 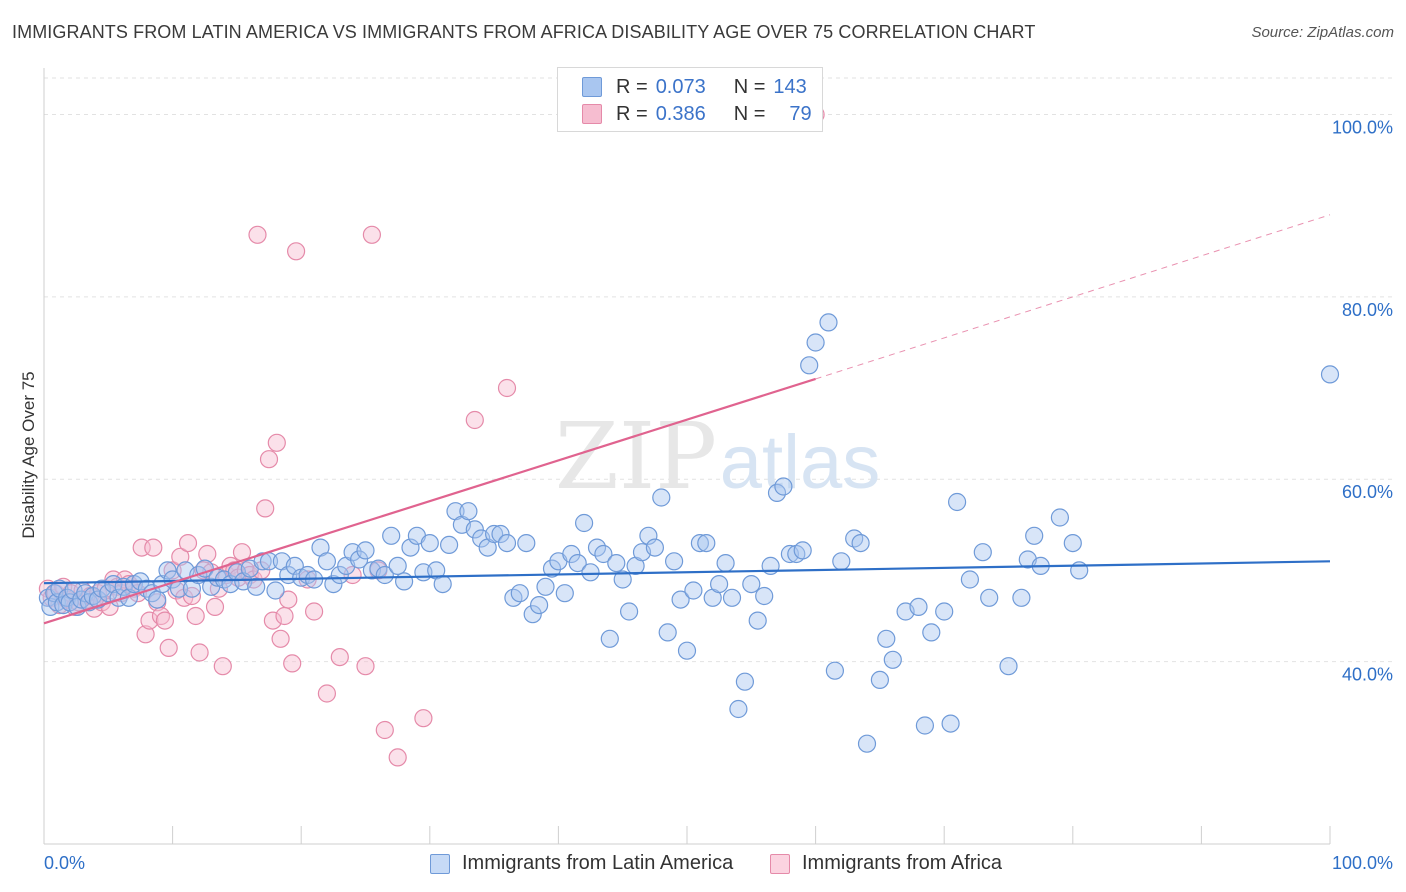 I want to click on legend-item-africa: Immigrants from Africa, so click(x=886, y=863).